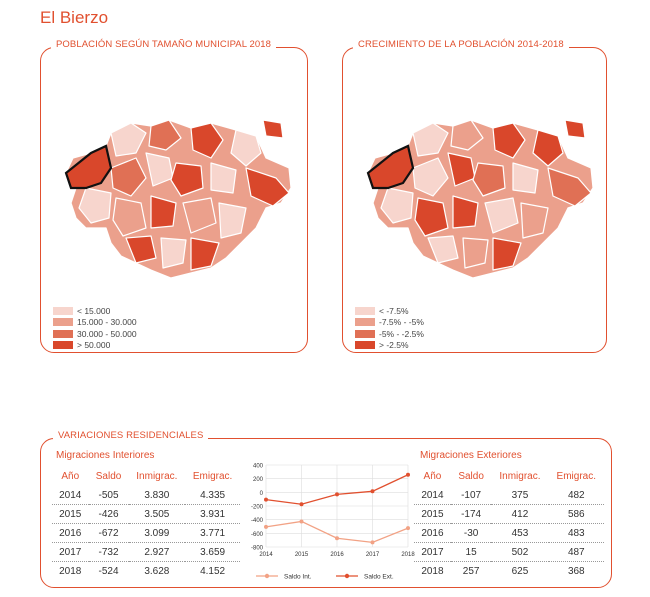 The height and width of the screenshot is (597, 650). Describe the element at coordinates (108, 552) in the screenshot. I see `table-cell: -732` at that location.